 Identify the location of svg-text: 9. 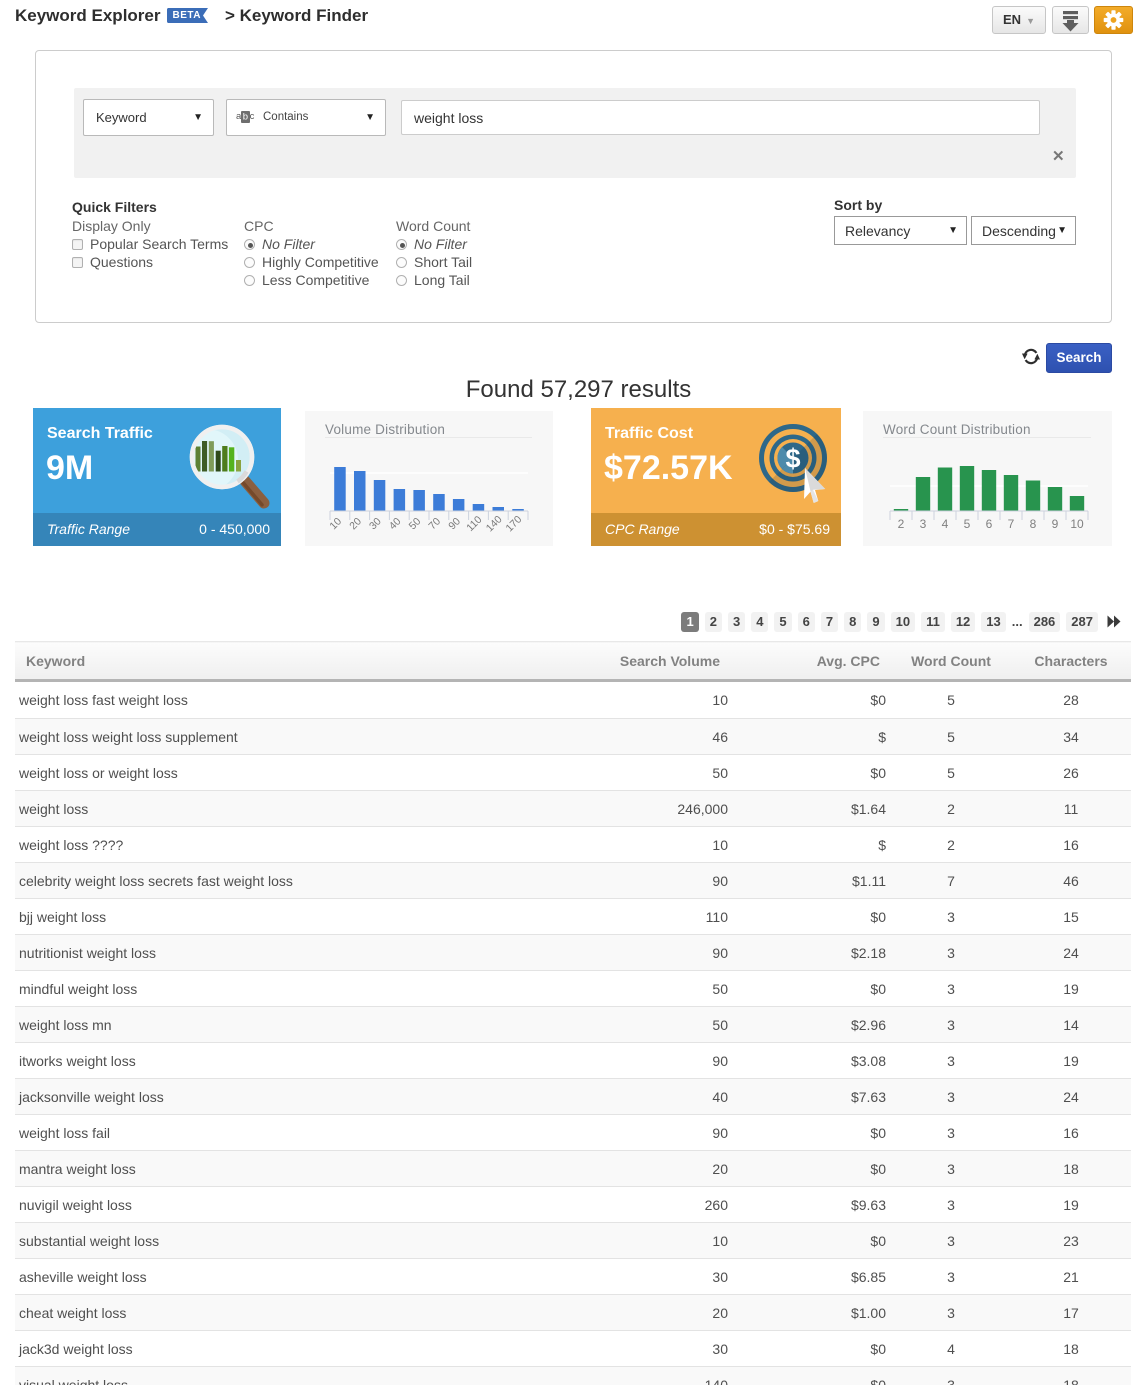
(1055, 524).